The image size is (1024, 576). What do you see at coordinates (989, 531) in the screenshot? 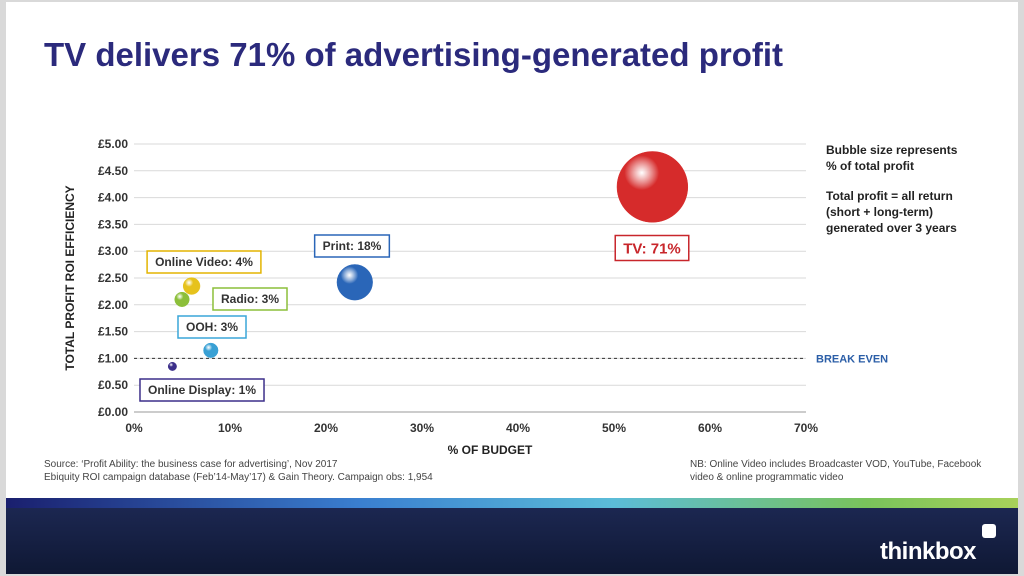
I see `logo-square-icon` at bounding box center [989, 531].